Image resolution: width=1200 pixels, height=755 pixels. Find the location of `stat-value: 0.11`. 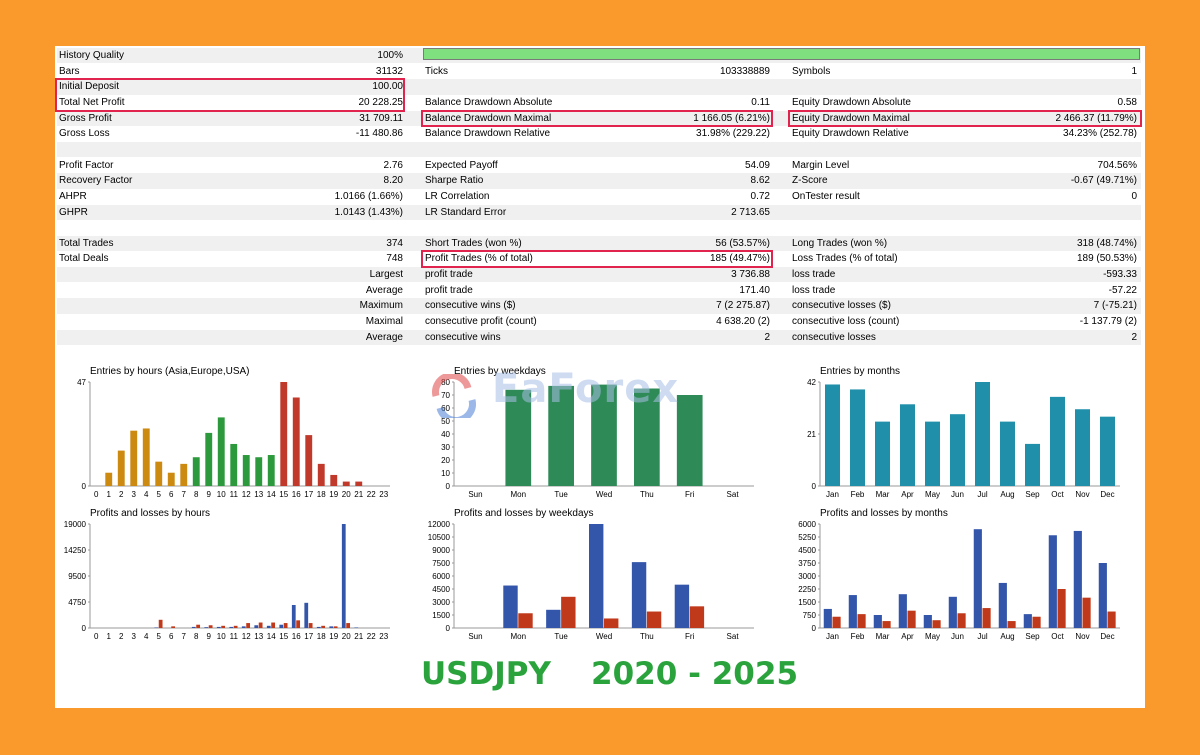

stat-value: 0.11 is located at coordinates (760, 102).